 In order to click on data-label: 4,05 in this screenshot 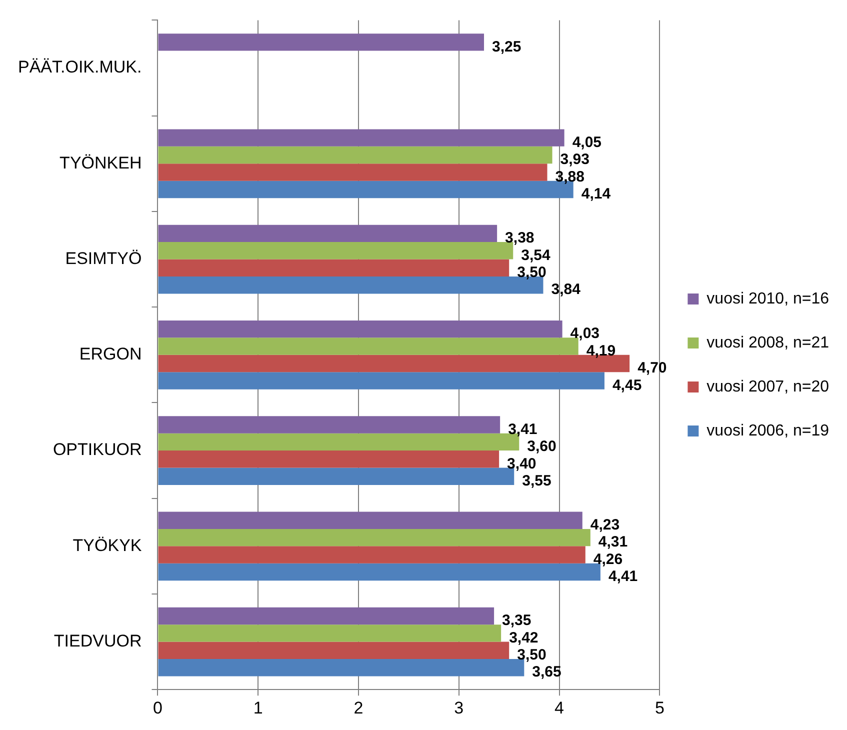, I will do `click(587, 142)`.